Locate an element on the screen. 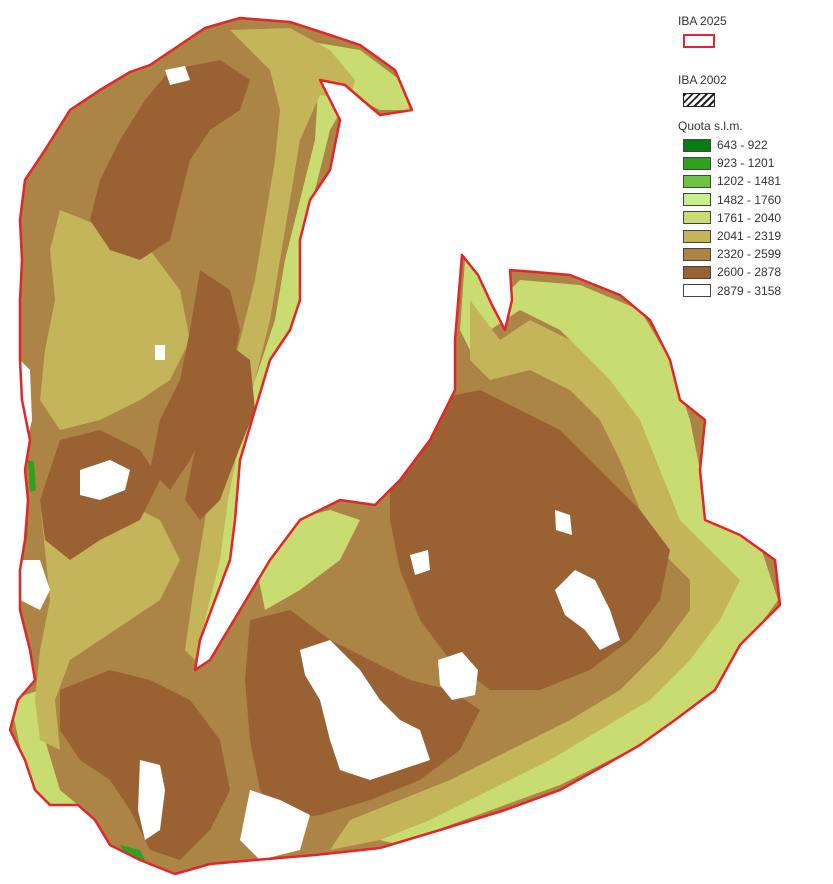 The width and height of the screenshot is (833, 884). elevation-class-row: 2320 - 2599 is located at coordinates (755, 254).